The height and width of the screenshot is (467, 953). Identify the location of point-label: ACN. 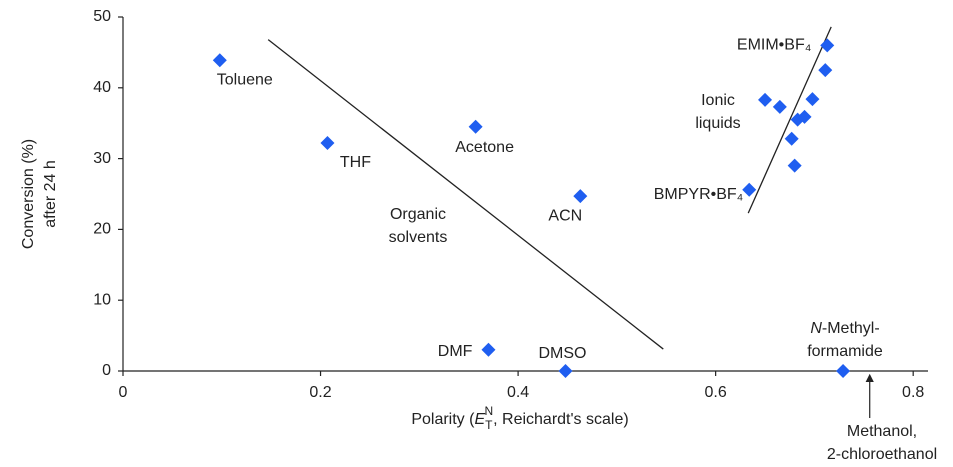
(565, 215).